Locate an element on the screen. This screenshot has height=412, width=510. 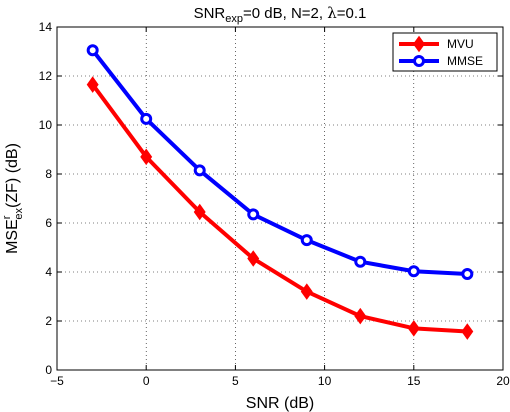
legend-marker-mmse is located at coordinates (419, 61).